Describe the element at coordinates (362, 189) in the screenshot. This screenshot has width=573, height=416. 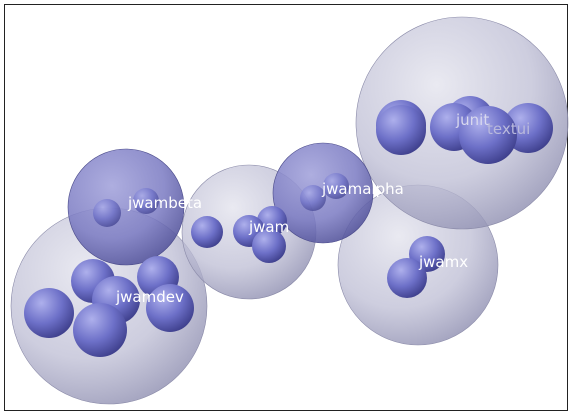
I see `label-jwamalpha: jwamalpha` at that location.